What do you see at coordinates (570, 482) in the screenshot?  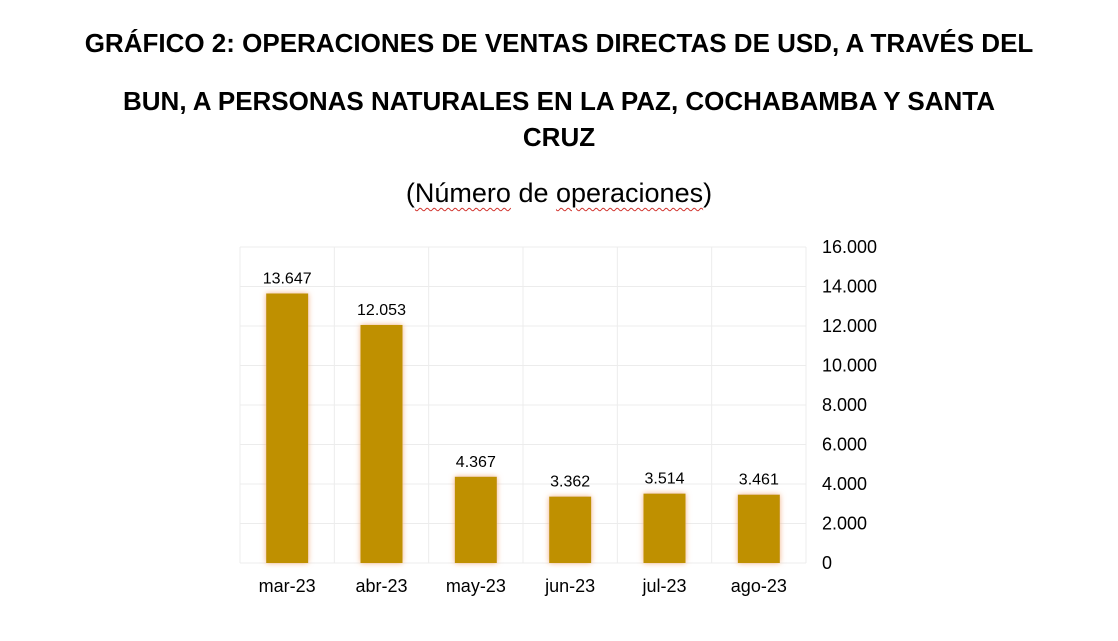 I see `value-label-jun-23: 3.362` at bounding box center [570, 482].